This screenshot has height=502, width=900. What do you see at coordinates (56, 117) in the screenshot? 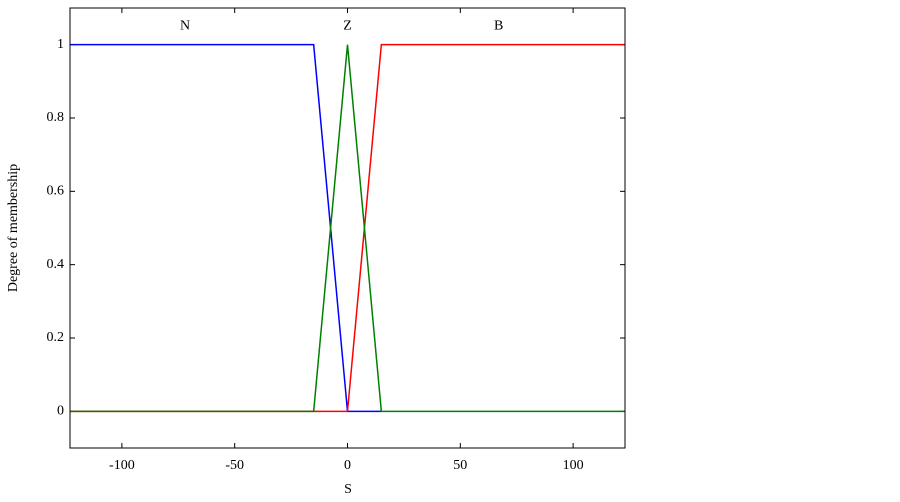
I see `y-tick-label: 0.8` at bounding box center [56, 117].